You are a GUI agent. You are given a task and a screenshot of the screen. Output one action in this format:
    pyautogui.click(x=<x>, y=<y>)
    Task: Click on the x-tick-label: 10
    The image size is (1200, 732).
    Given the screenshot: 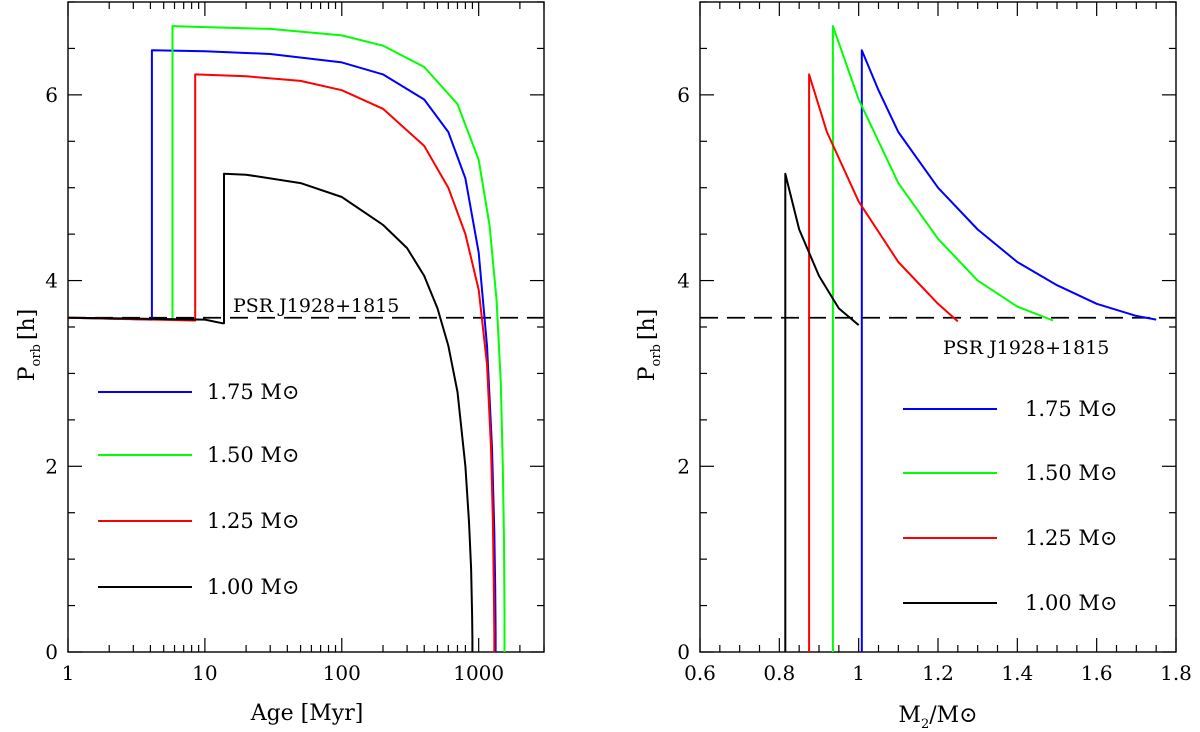 What is the action you would take?
    pyautogui.click(x=204, y=673)
    